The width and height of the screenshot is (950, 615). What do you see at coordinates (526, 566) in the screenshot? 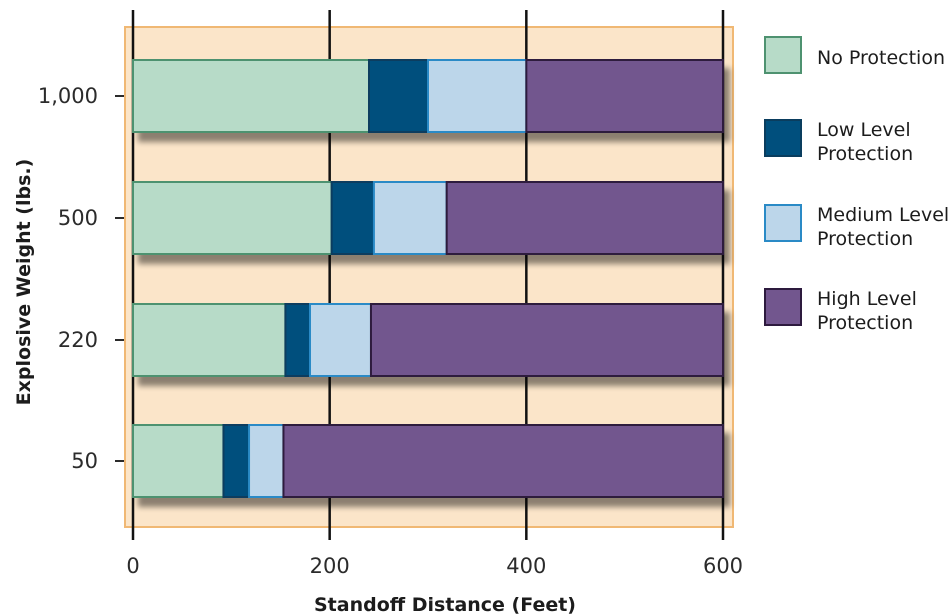
I see `x-tick-label: 400` at bounding box center [526, 566].